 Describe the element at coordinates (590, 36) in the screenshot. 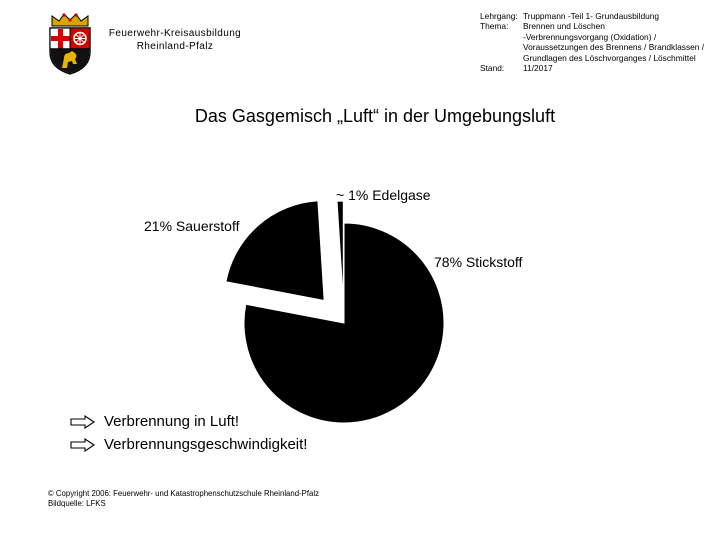

I see `meta-value: -Verbrennungsvorgang (Oxidation) /` at that location.